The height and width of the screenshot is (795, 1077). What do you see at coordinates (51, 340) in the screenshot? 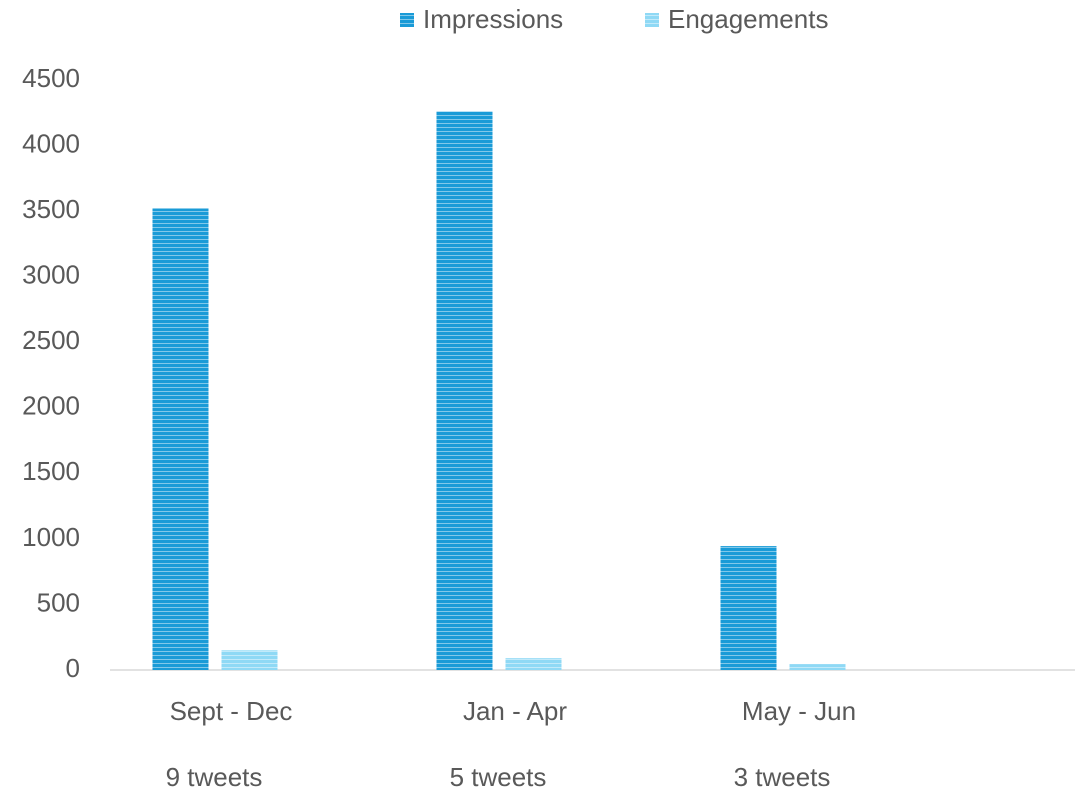
I see `y-tick-label: 2500` at bounding box center [51, 340].